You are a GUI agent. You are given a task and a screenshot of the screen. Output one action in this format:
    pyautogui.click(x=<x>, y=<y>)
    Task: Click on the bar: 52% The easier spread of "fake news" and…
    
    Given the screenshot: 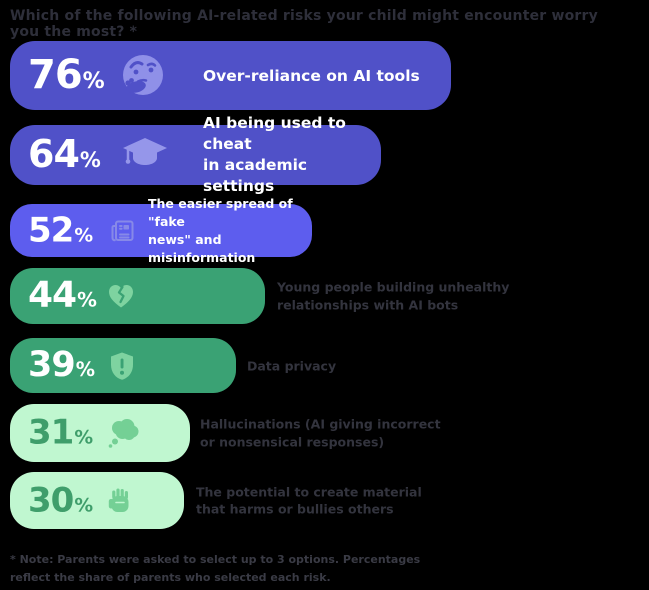 What is the action you would take?
    pyautogui.click(x=161, y=230)
    